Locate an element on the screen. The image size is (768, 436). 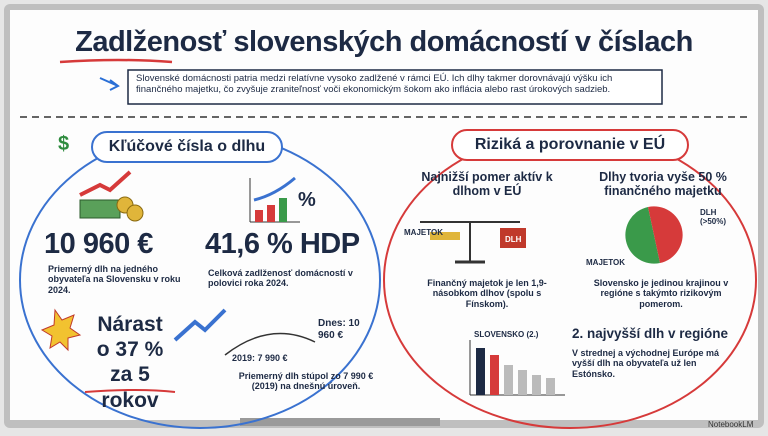
coin-icon is located at coordinates (135, 213).